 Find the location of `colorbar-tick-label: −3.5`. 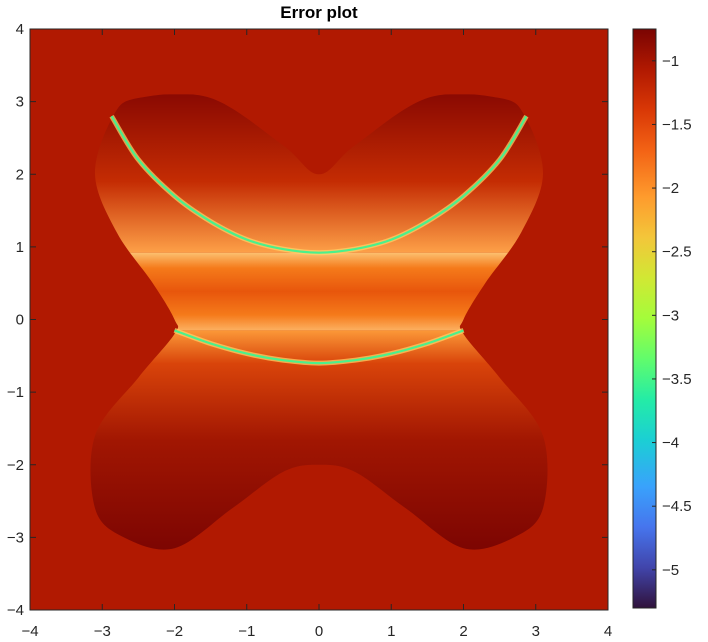

colorbar-tick-label: −3.5 is located at coordinates (677, 379).